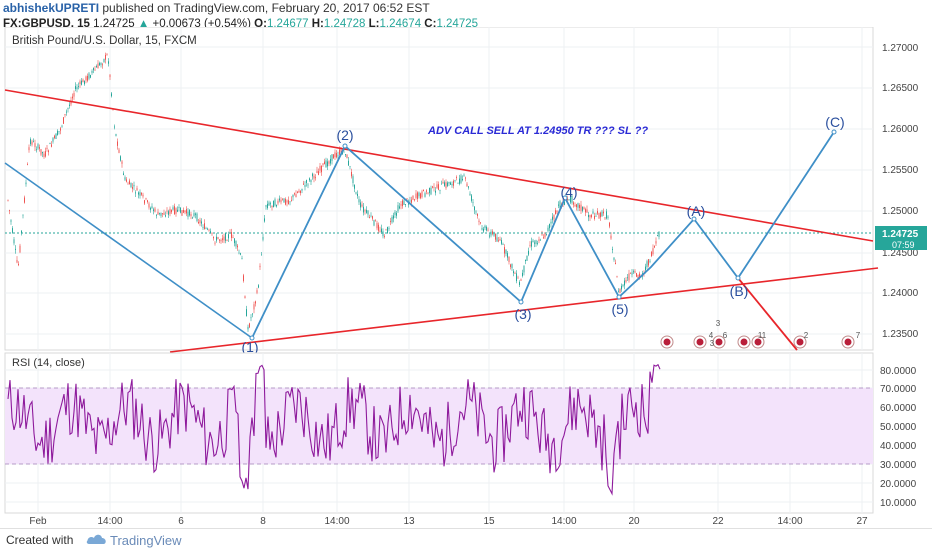  What do you see at coordinates (97, 539) in the screenshot?
I see `tradingview-logo-icon` at bounding box center [97, 539].